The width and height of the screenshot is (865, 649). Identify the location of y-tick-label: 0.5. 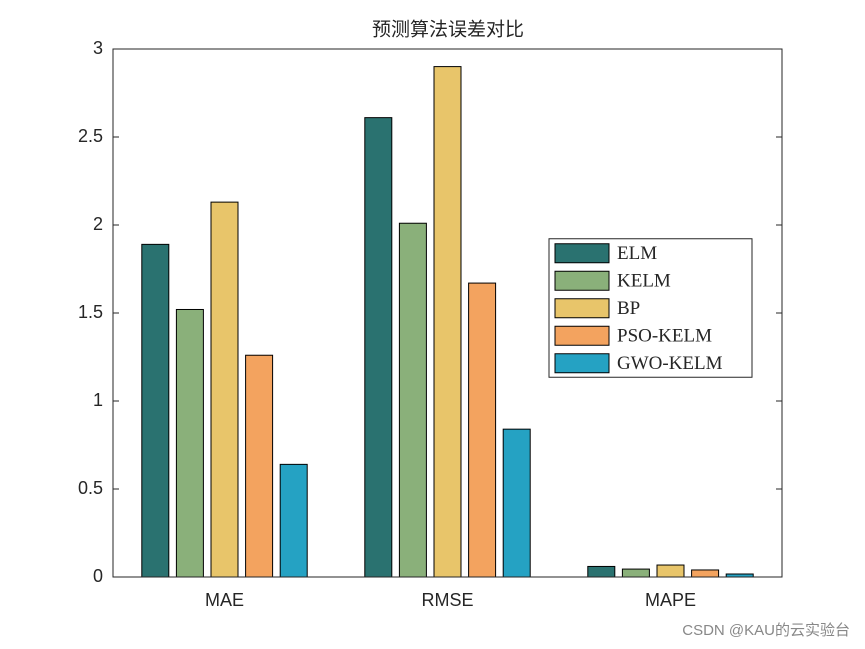
(90, 488).